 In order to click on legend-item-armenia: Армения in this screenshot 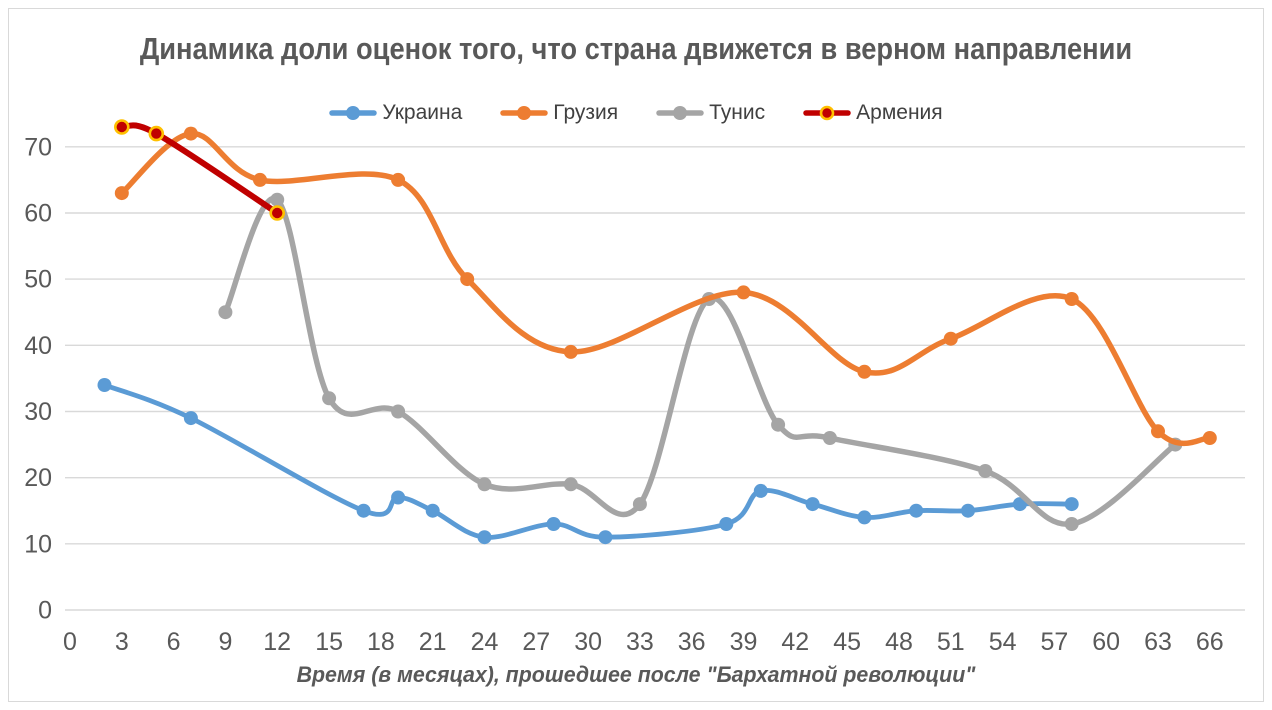, I will do `click(873, 113)`.